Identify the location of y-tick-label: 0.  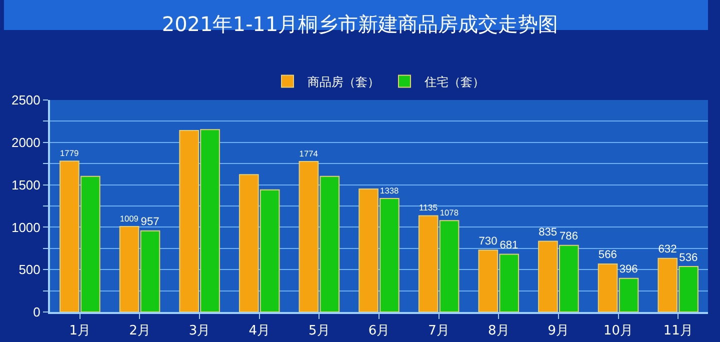
(36, 312).